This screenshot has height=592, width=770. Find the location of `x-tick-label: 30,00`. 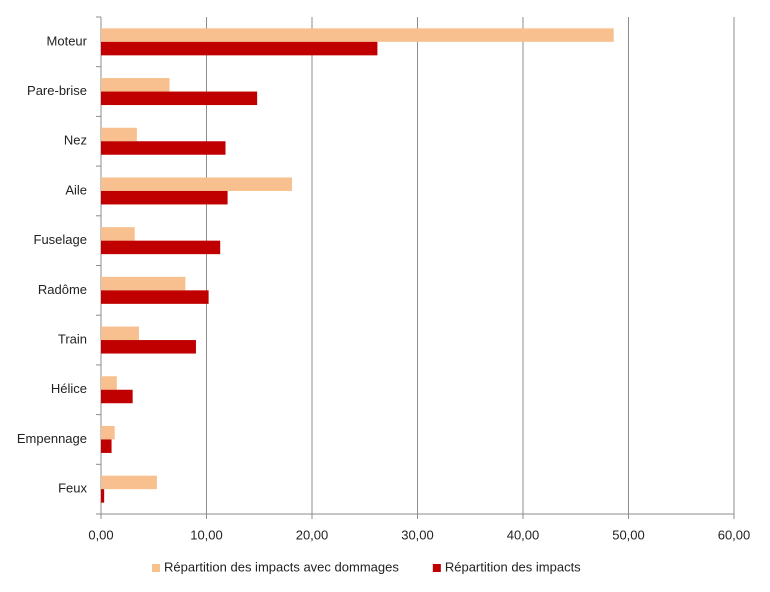

x-tick-label: 30,00 is located at coordinates (417, 534).